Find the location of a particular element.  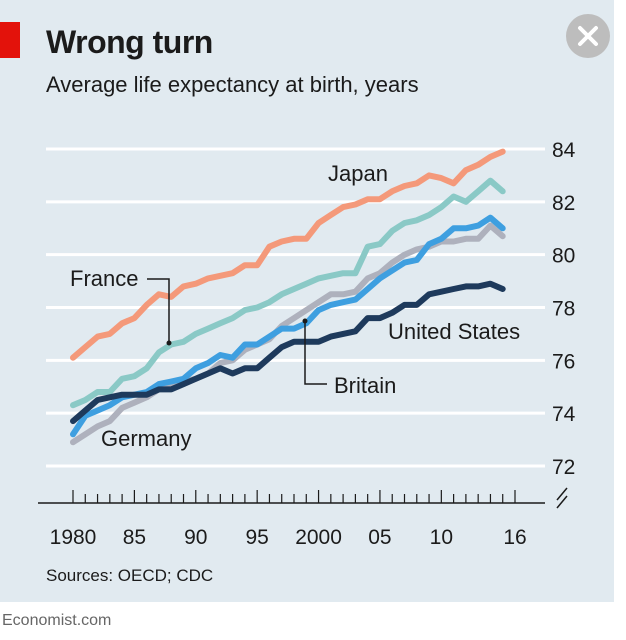

close-icon is located at coordinates (588, 36).